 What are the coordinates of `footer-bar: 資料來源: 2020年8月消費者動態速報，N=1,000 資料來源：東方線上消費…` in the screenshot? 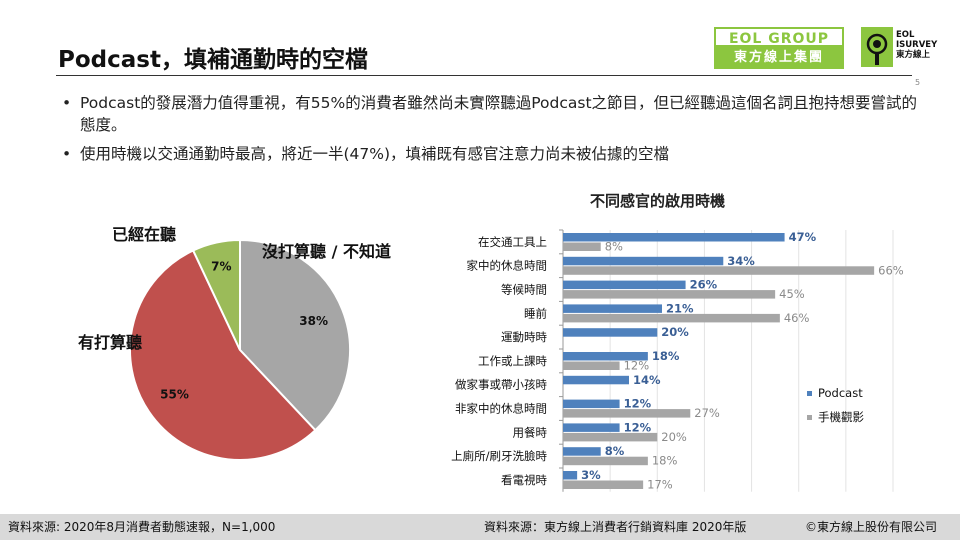 It's located at (480, 527).